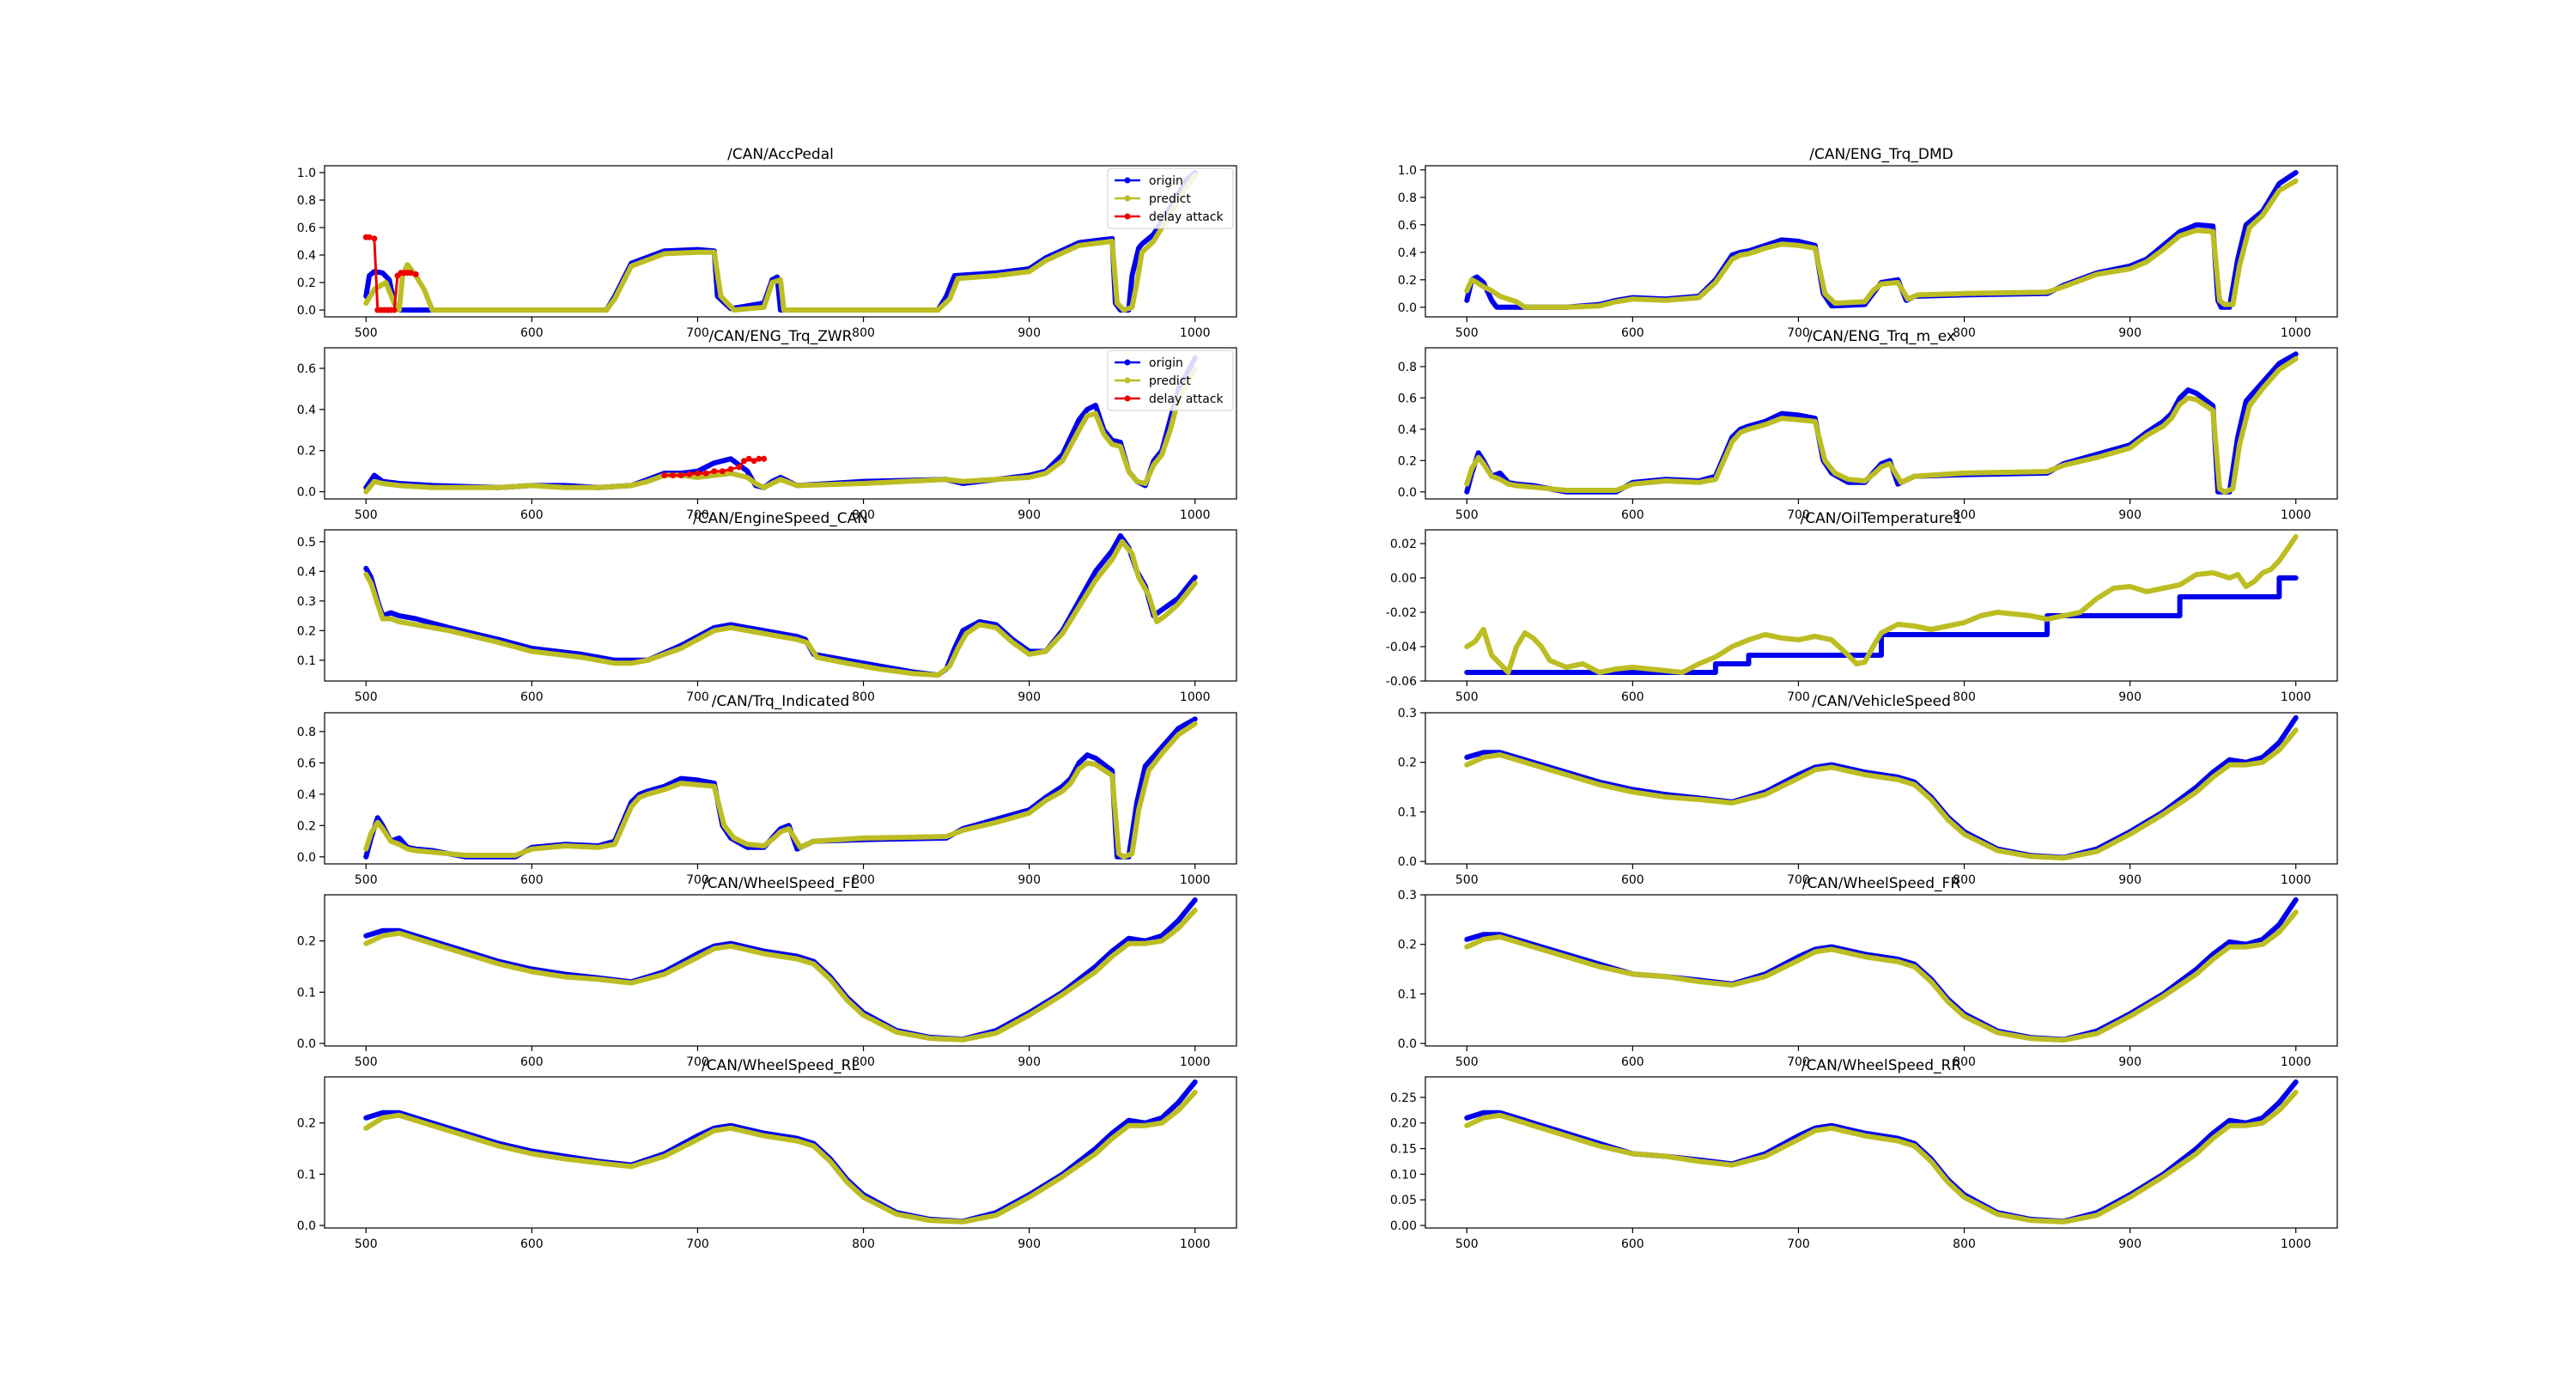  I want to click on legend-marker, so click(1127, 398).